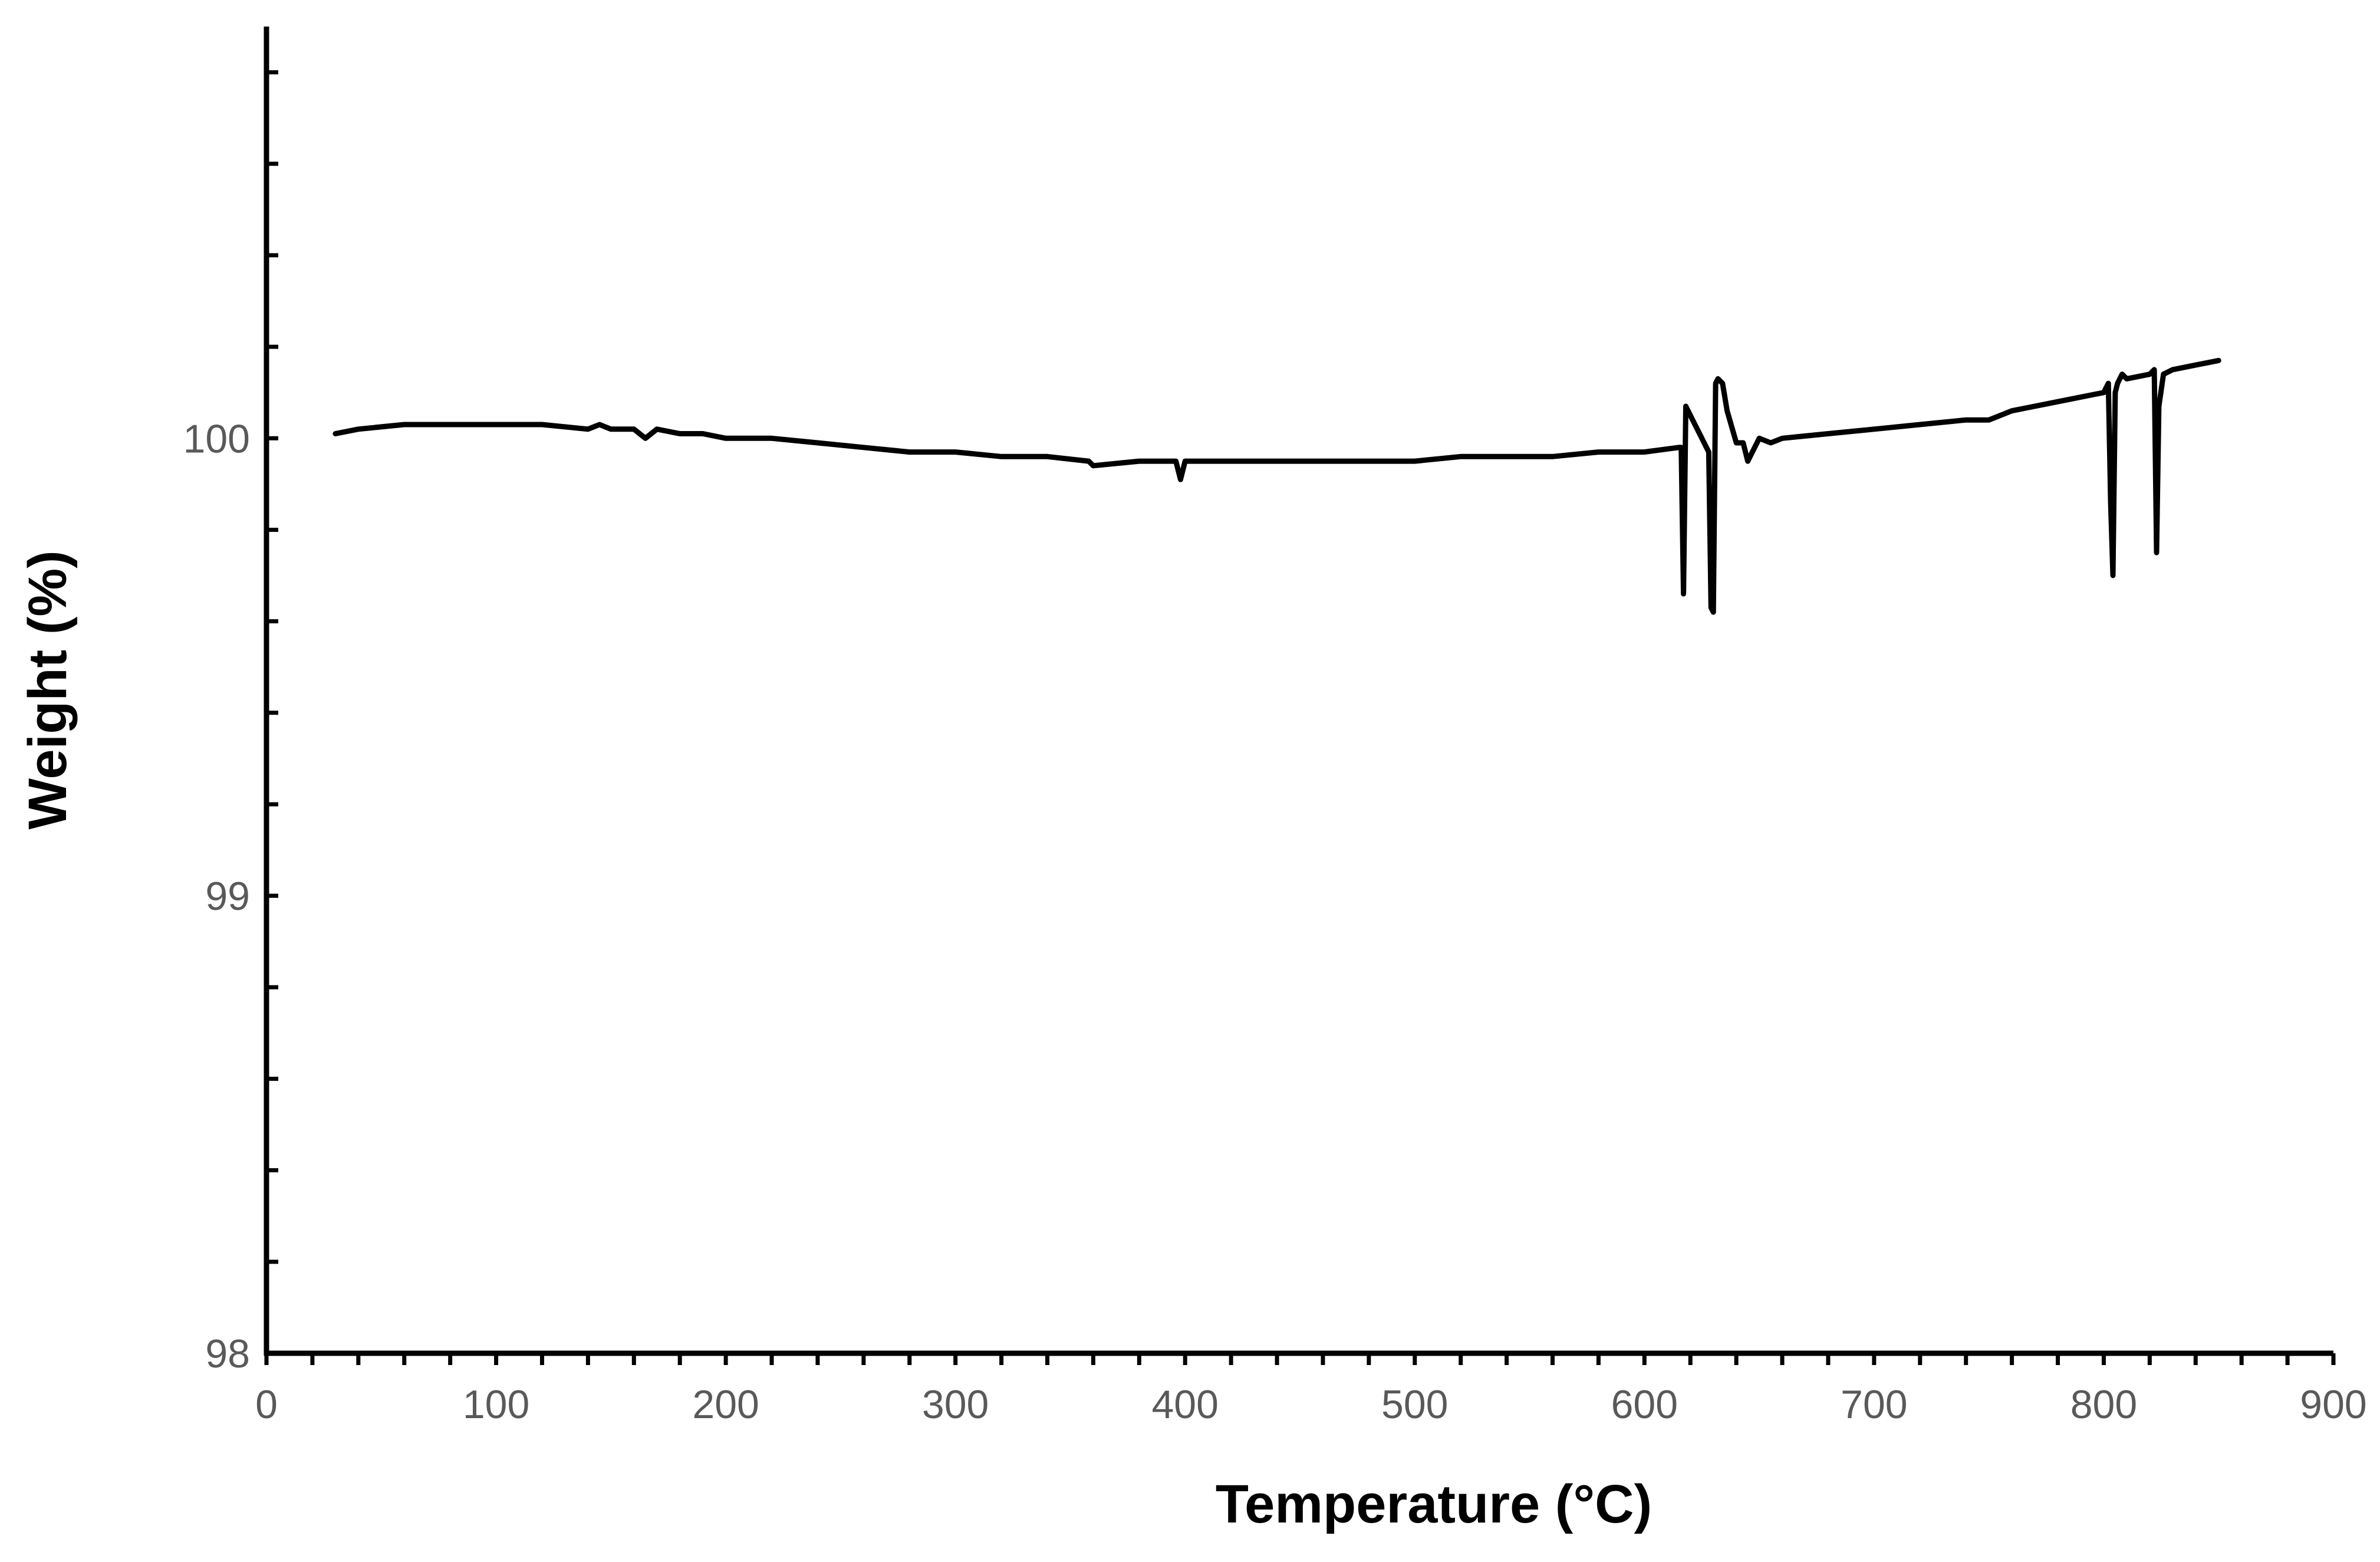  I want to click on x-tick-label: 0, so click(266, 1405).